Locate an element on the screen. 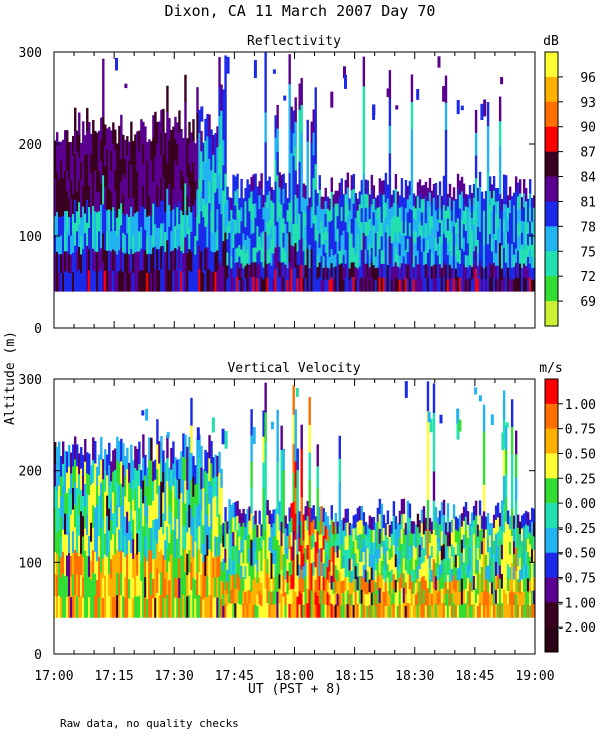  colorbar-tick-label: 0.50 is located at coordinates (580, 454).